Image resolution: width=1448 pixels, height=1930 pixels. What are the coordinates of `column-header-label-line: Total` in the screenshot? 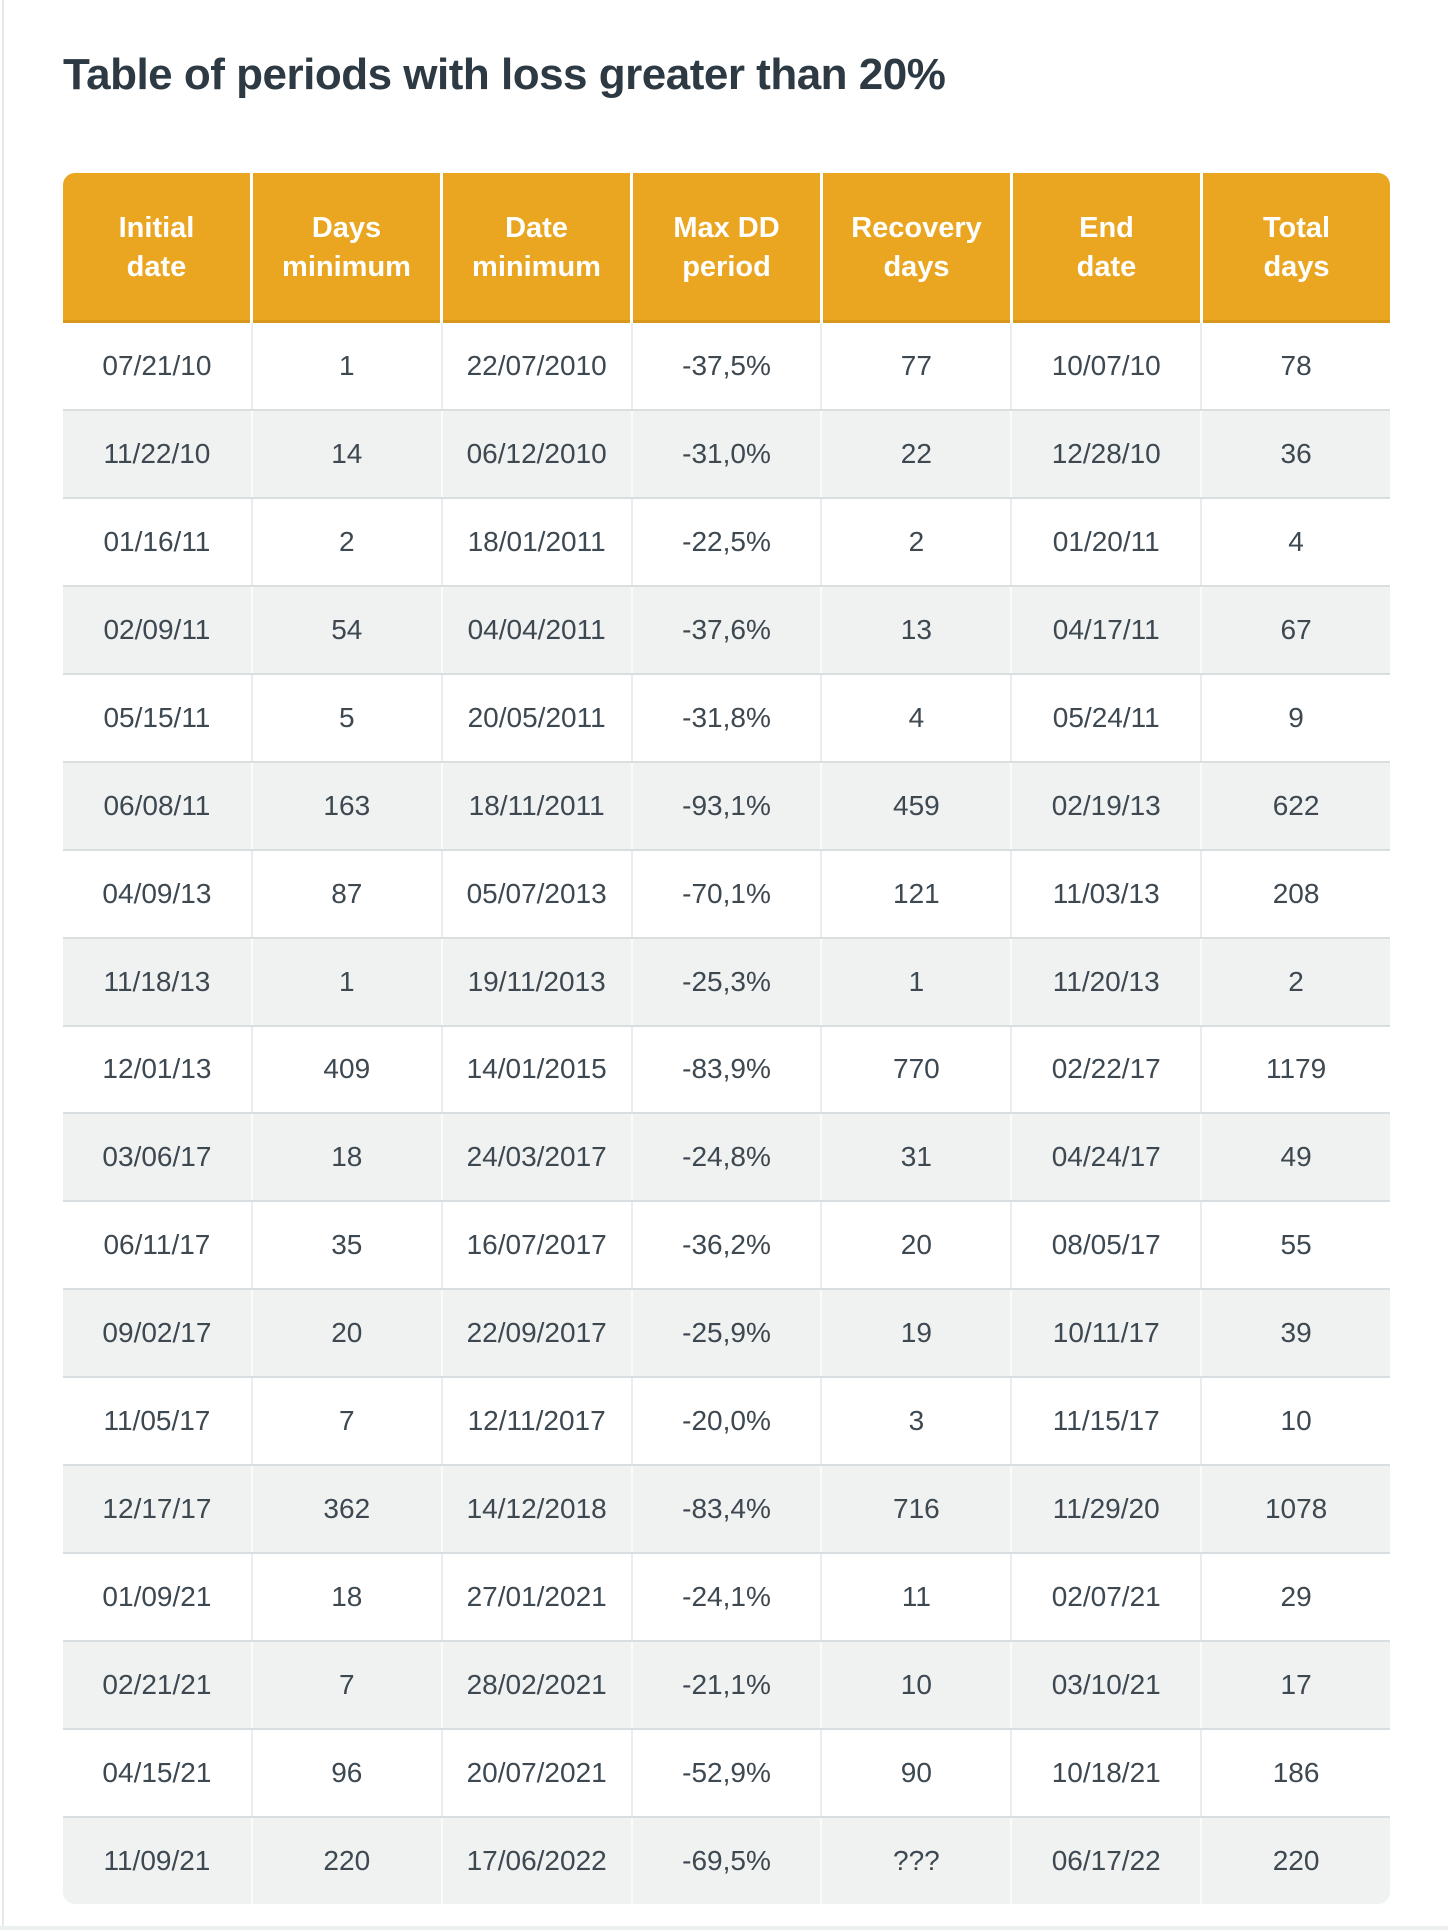 It's located at (1296, 228).